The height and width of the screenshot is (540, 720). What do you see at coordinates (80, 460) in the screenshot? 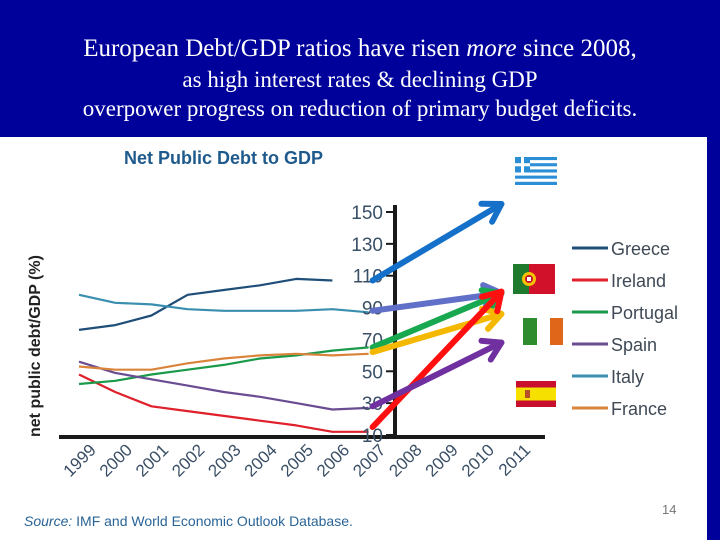
I see `x-tick-label: 1999` at bounding box center [80, 460].